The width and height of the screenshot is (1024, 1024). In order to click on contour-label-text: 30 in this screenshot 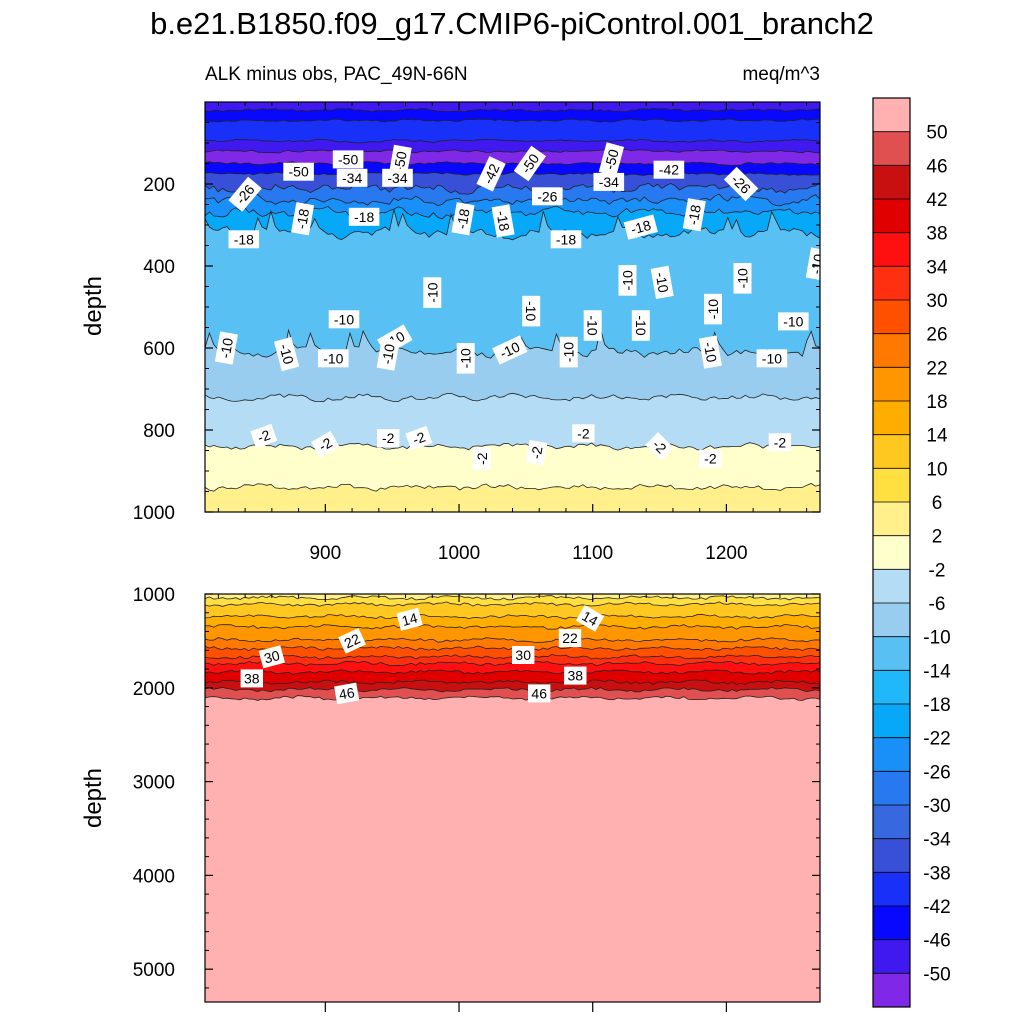, I will do `click(271, 657)`.